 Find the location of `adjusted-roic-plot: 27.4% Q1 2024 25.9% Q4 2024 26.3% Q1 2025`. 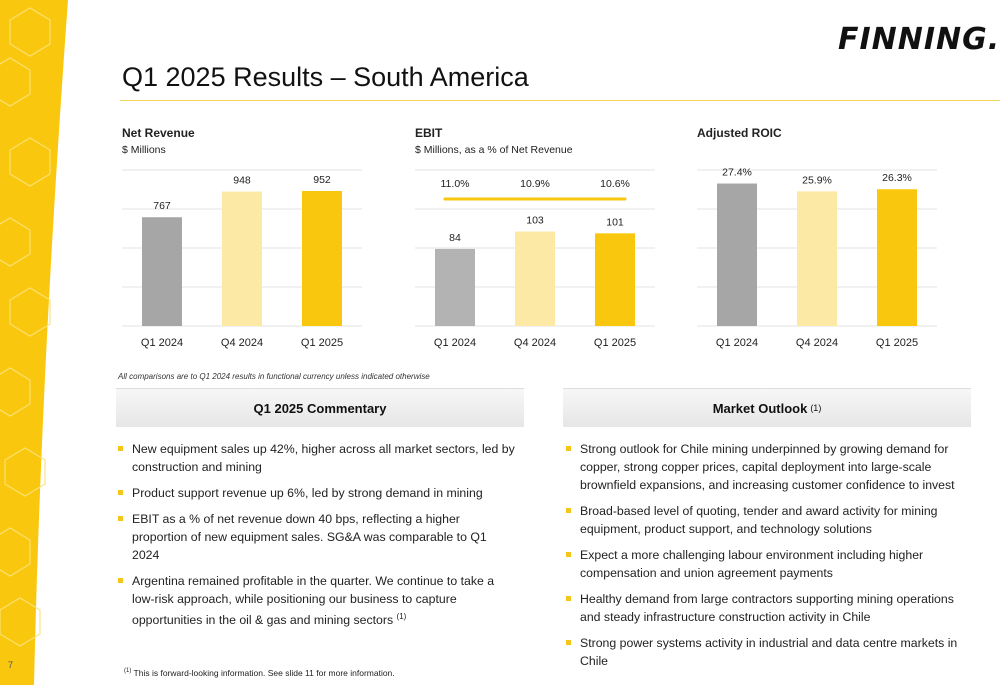

adjusted-roic-plot: 27.4% Q1 2024 25.9% Q4 2024 26.3% Q1 2025 is located at coordinates (817, 258).